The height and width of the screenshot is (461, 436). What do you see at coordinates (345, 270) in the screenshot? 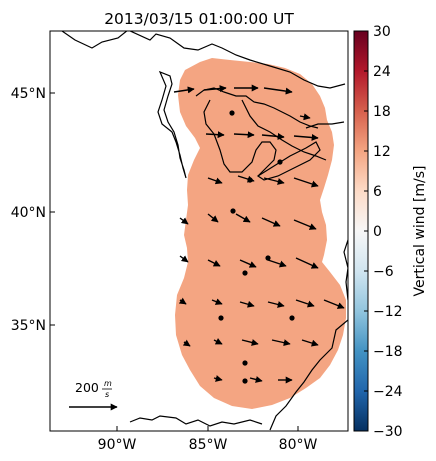
I see `atlantic-coast-upper` at bounding box center [345, 270].